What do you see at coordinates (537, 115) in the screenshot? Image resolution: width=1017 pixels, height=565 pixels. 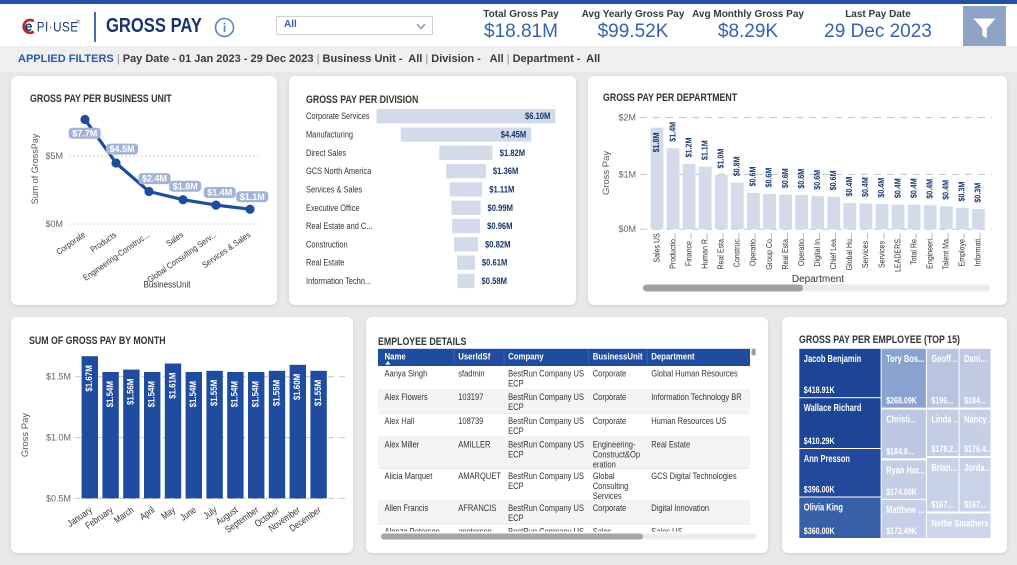 I see `svg-text: $6.10M` at bounding box center [537, 115].